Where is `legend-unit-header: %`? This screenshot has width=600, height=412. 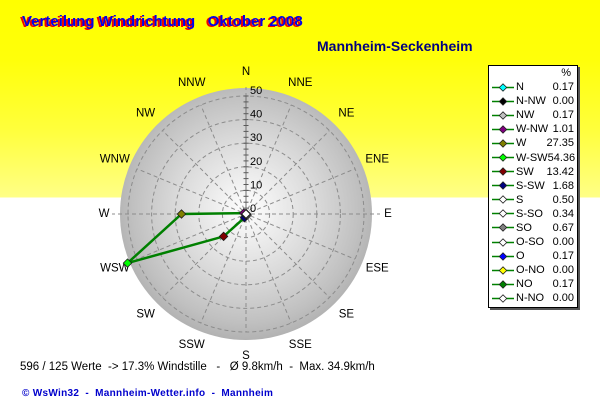 legend-unit-header: % is located at coordinates (566, 73).